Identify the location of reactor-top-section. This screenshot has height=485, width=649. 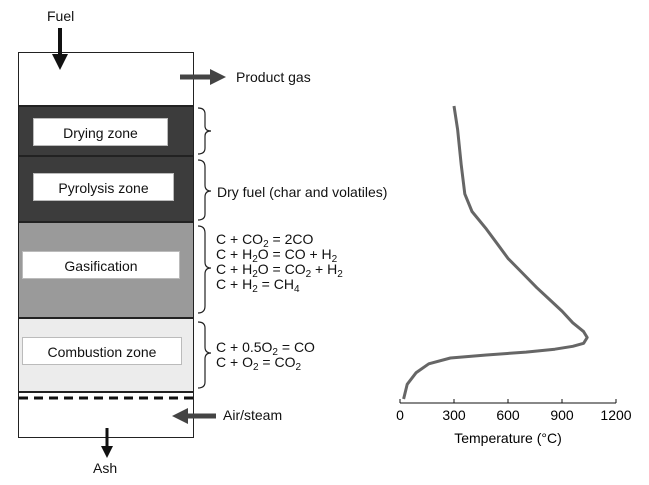
(106, 79).